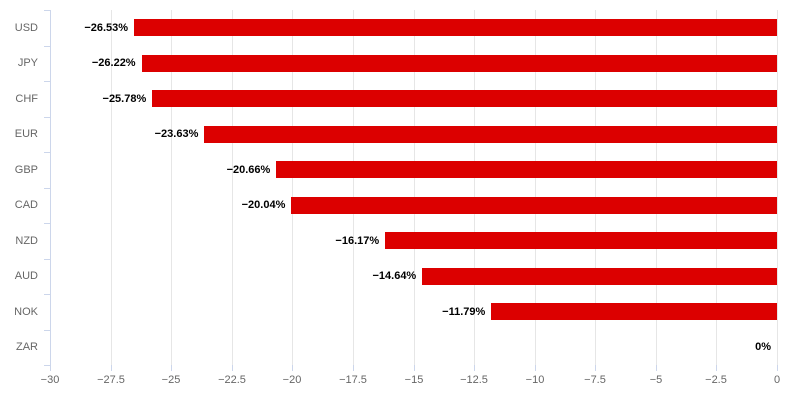 The image size is (794, 404). Describe the element at coordinates (414, 380) in the screenshot. I see `x-tick-label: −15` at that location.